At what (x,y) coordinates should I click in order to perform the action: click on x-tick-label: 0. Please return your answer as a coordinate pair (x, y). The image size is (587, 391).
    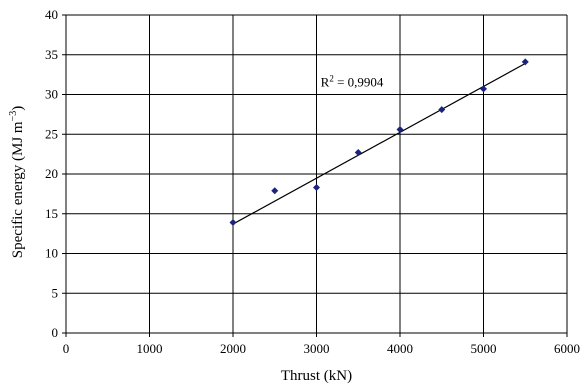
    Looking at the image, I should click on (66, 348).